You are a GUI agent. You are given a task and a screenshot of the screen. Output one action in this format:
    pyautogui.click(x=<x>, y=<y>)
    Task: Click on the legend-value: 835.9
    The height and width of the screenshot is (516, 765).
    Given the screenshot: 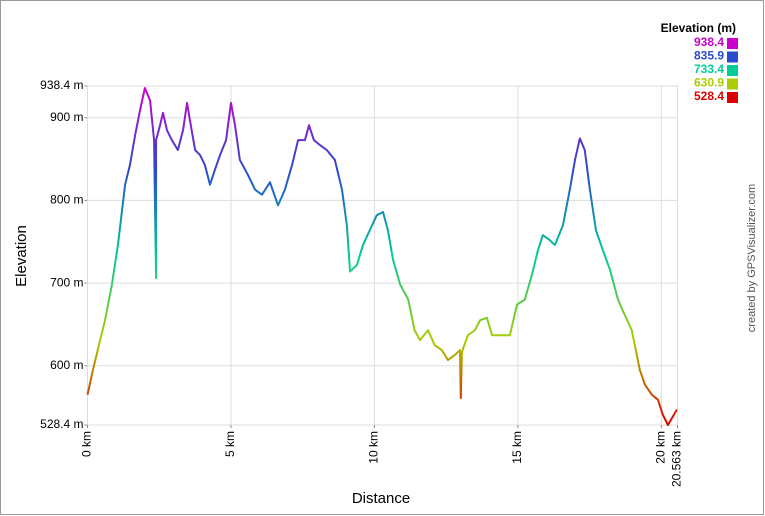 What is the action you would take?
    pyautogui.click(x=709, y=56)
    